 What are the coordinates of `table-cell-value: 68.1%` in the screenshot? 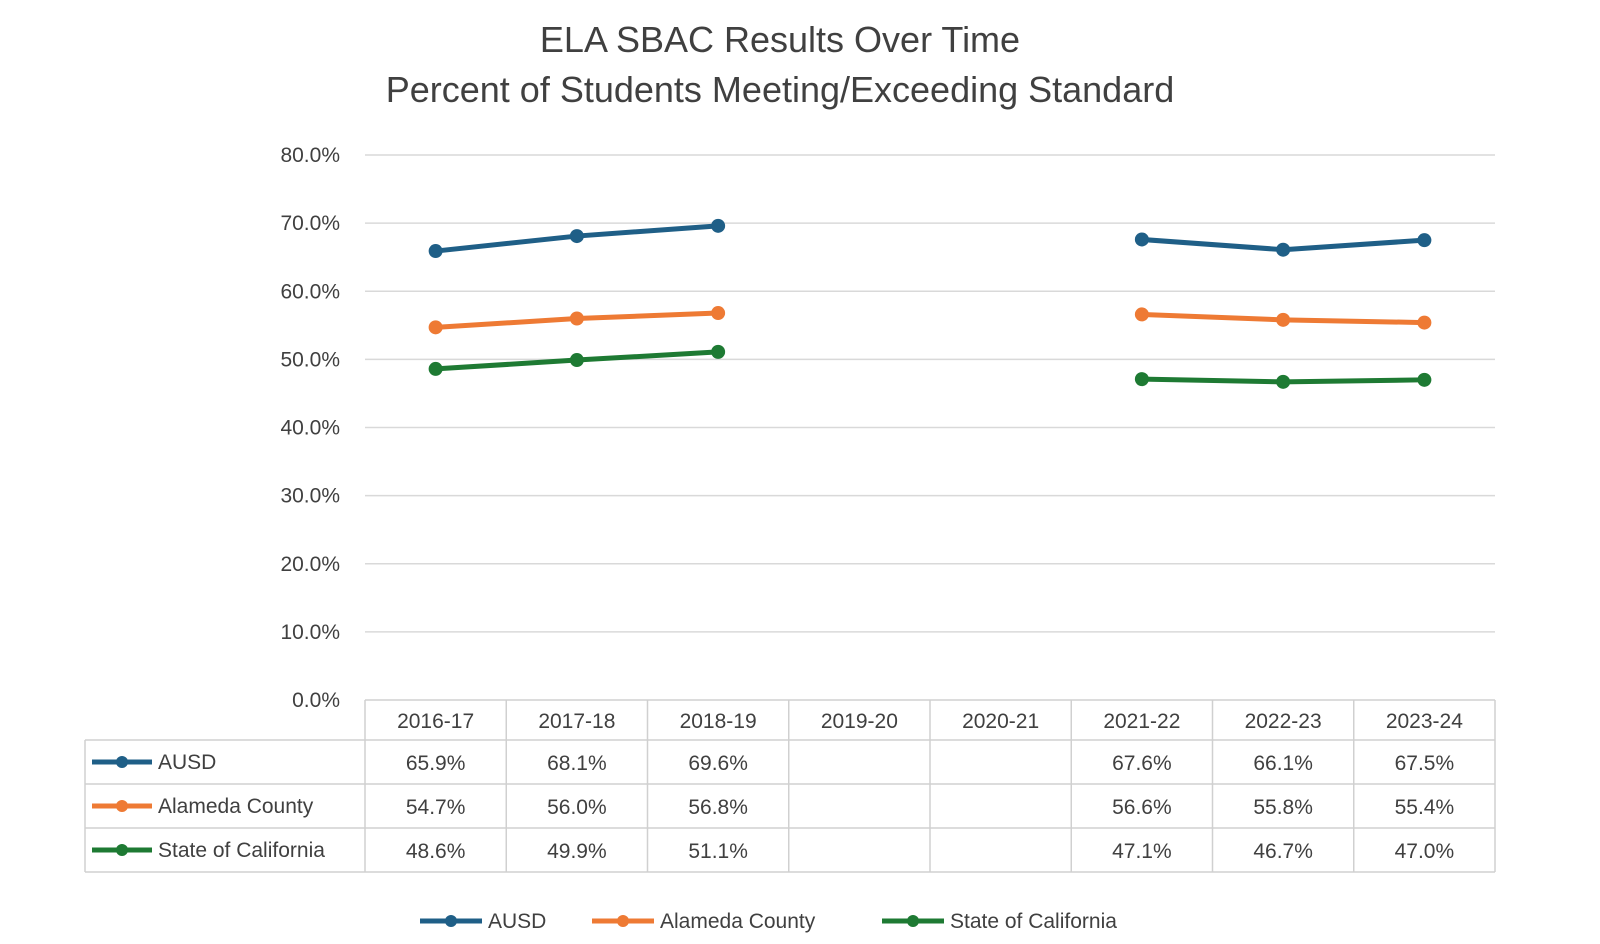 It's located at (577, 763).